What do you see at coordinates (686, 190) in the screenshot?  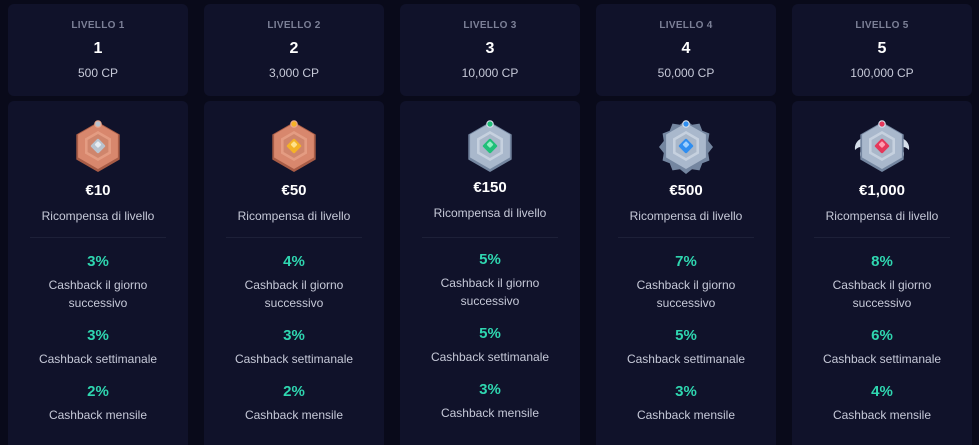 I see `reward-amount: €500` at bounding box center [686, 190].